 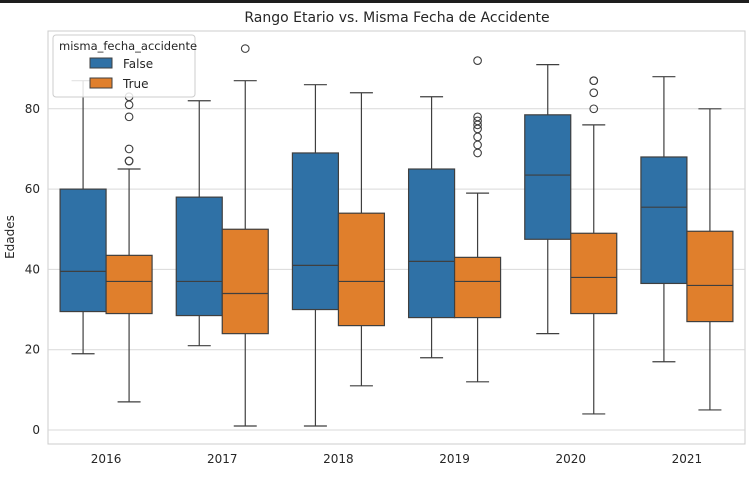 I want to click on legend-frame, so click(x=124, y=66).